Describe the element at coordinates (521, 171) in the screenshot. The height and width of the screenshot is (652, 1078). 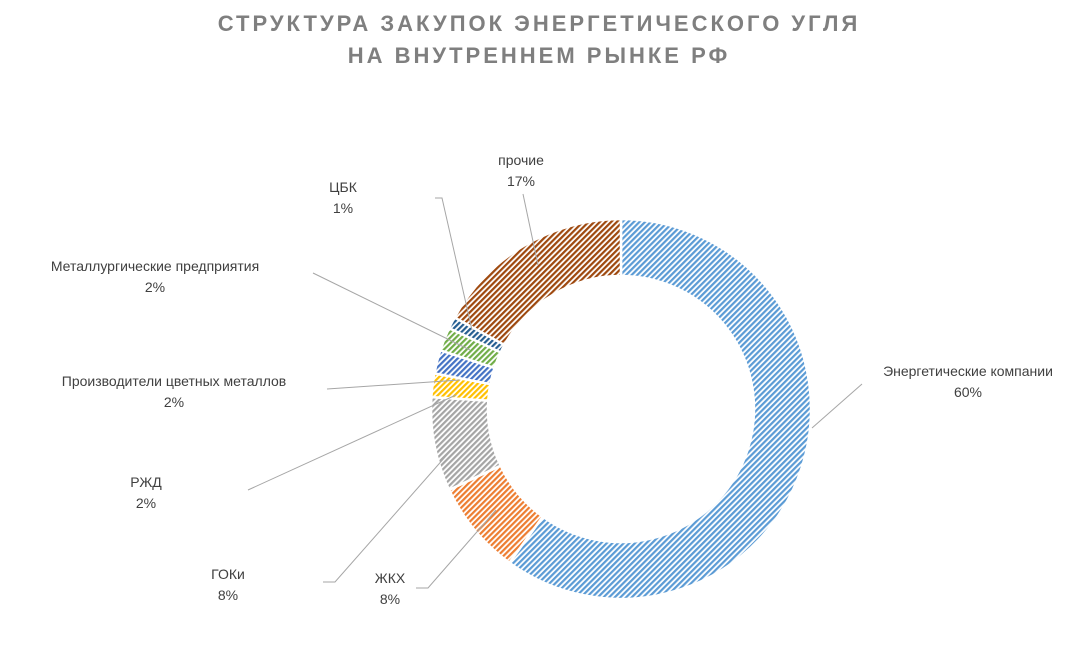
I see `data-label-other: прочие 17%` at that location.